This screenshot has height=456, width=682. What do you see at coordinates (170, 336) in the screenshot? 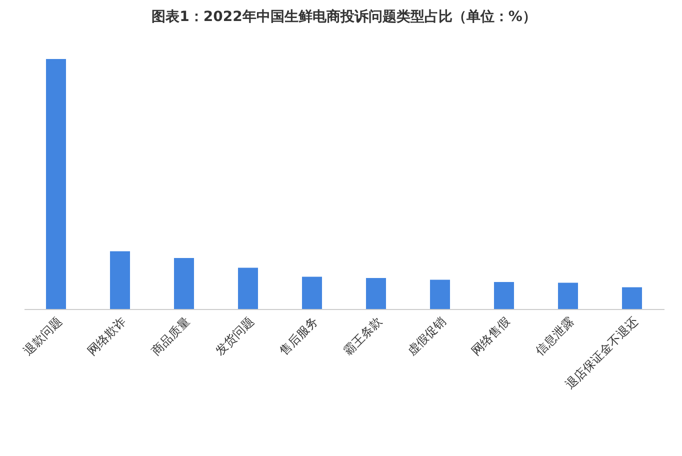
I see `x-tick-label: 商品质量` at bounding box center [170, 336].